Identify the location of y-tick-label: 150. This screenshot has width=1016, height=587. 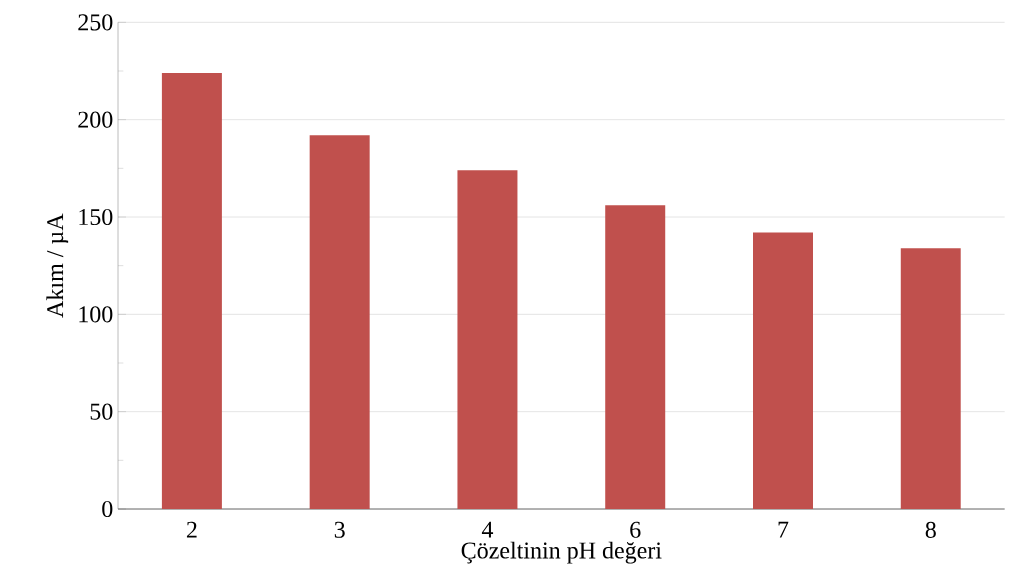
(96, 217).